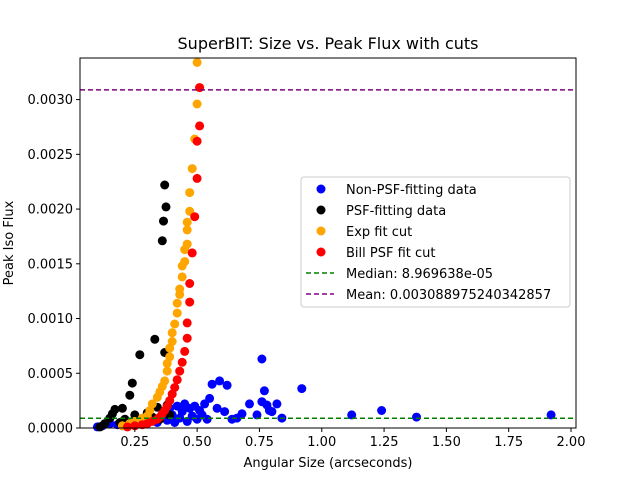 The height and width of the screenshot is (480, 640). Describe the element at coordinates (571, 442) in the screenshot. I see `x-tick-label: 2.00` at that location.